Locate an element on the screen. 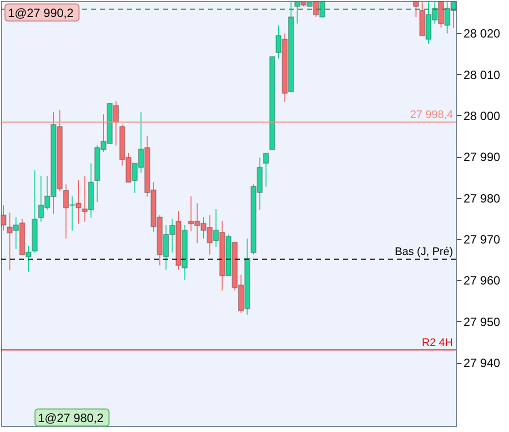  y-tick-label: 27 970 is located at coordinates (482, 239).